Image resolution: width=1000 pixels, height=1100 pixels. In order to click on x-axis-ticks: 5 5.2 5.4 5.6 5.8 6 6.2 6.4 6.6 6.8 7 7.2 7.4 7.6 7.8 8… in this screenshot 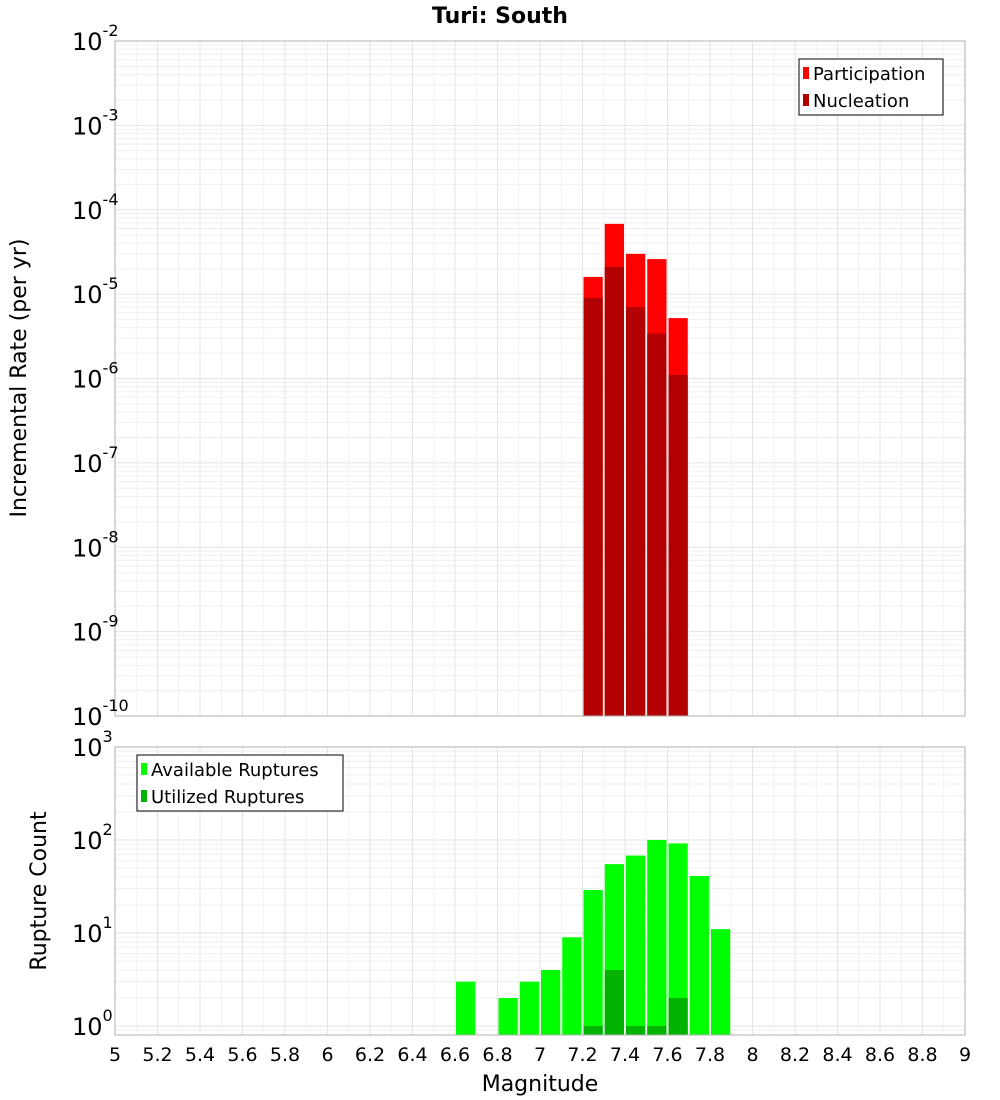, I will do `click(540, 1055)`.